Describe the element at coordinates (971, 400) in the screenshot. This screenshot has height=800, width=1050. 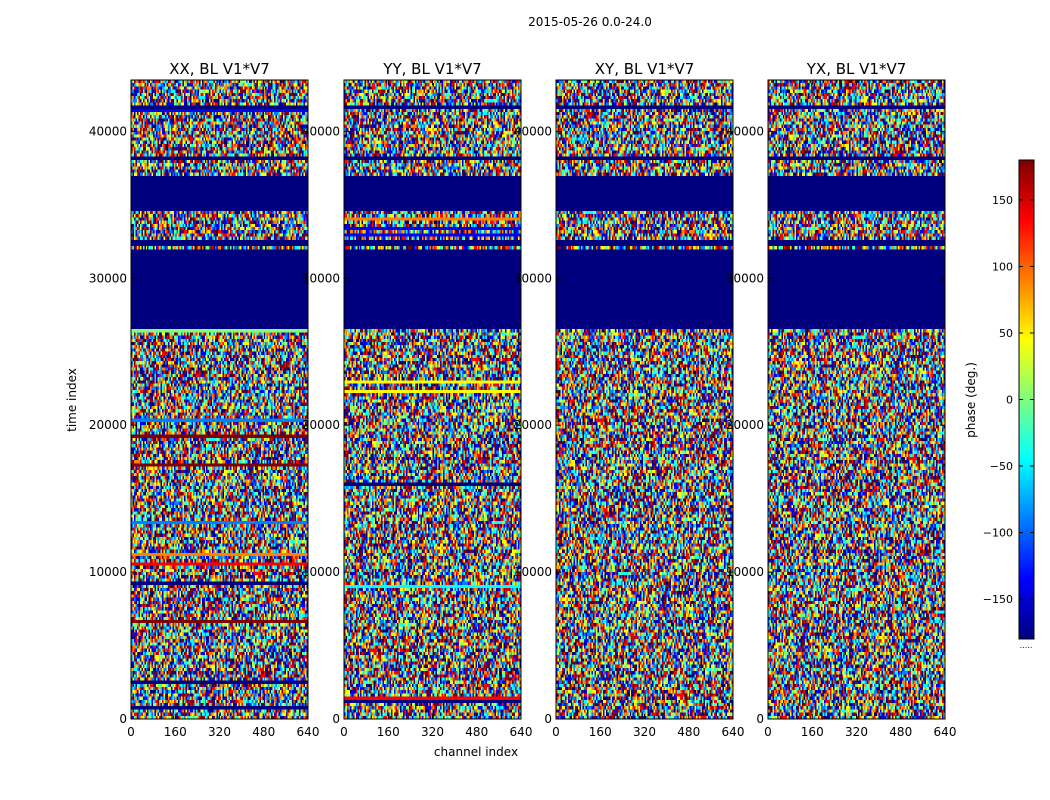
I see `colorbar-label: phase (deg.)` at that location.